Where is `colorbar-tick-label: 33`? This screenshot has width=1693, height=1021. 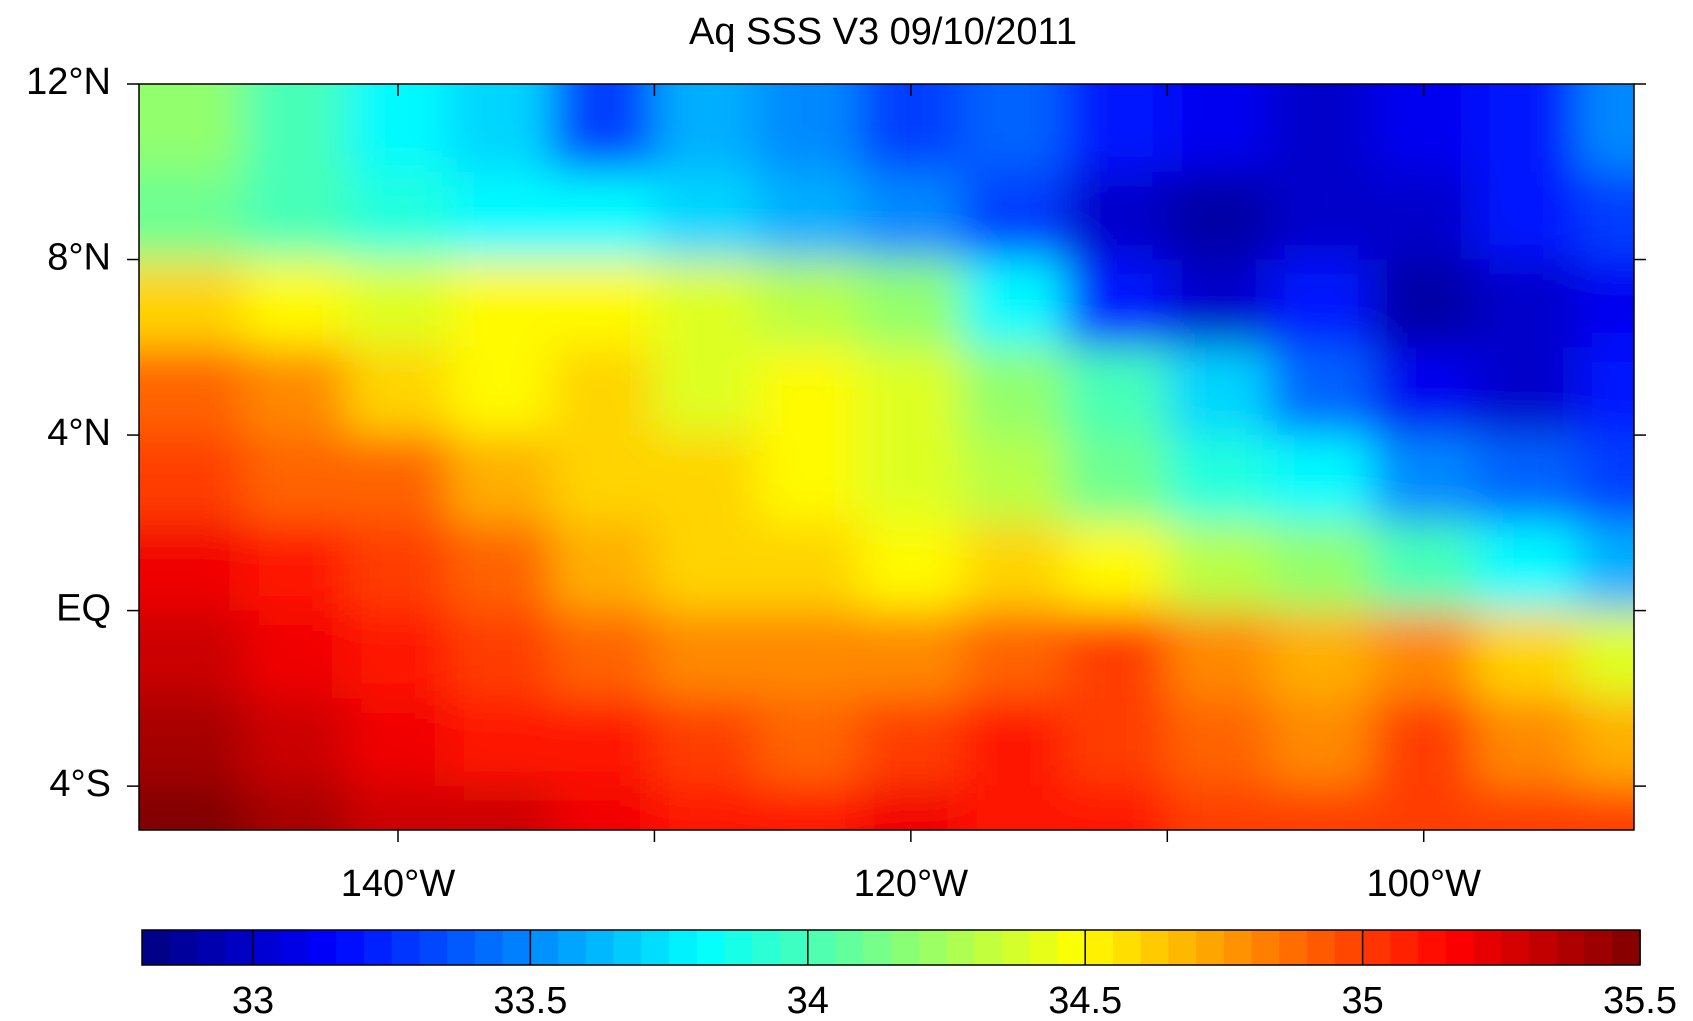 colorbar-tick-label: 33 is located at coordinates (253, 1000).